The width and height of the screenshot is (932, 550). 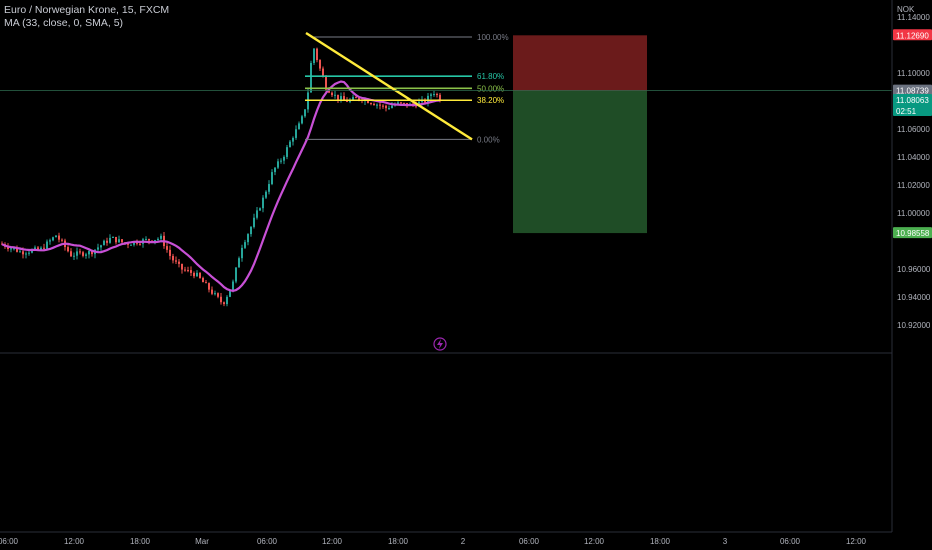 What do you see at coordinates (914, 297) in the screenshot?
I see `price-tick: 10.94000` at bounding box center [914, 297].